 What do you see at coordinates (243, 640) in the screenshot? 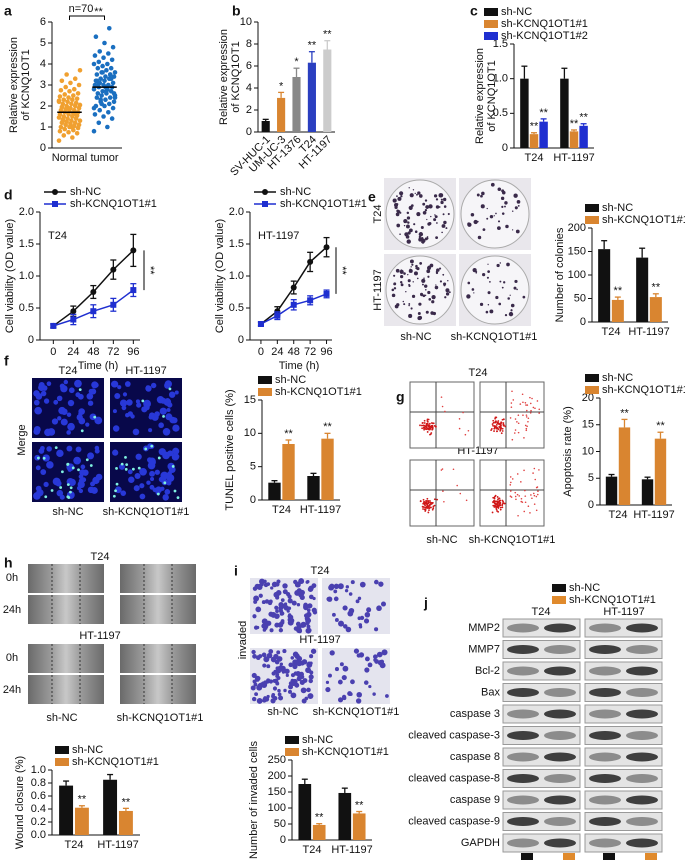
I see `image-row-label: invaded` at bounding box center [243, 640].